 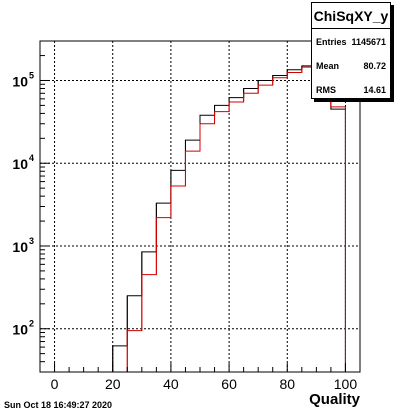 I want to click on x-tick-label: 100, so click(x=346, y=384).